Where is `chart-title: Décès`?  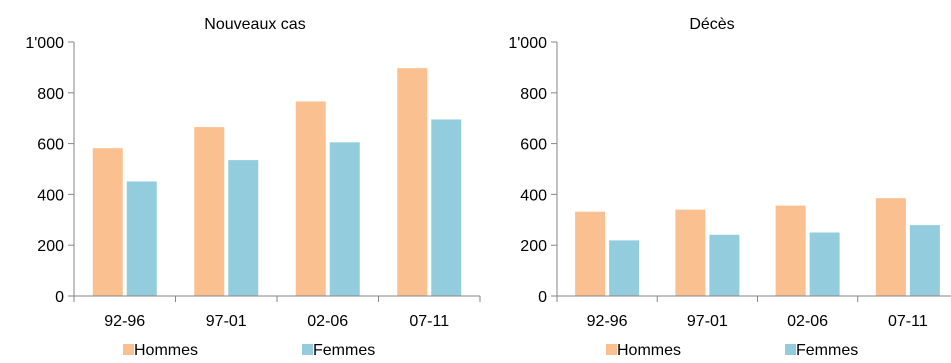 chart-title: Décès is located at coordinates (711, 24).